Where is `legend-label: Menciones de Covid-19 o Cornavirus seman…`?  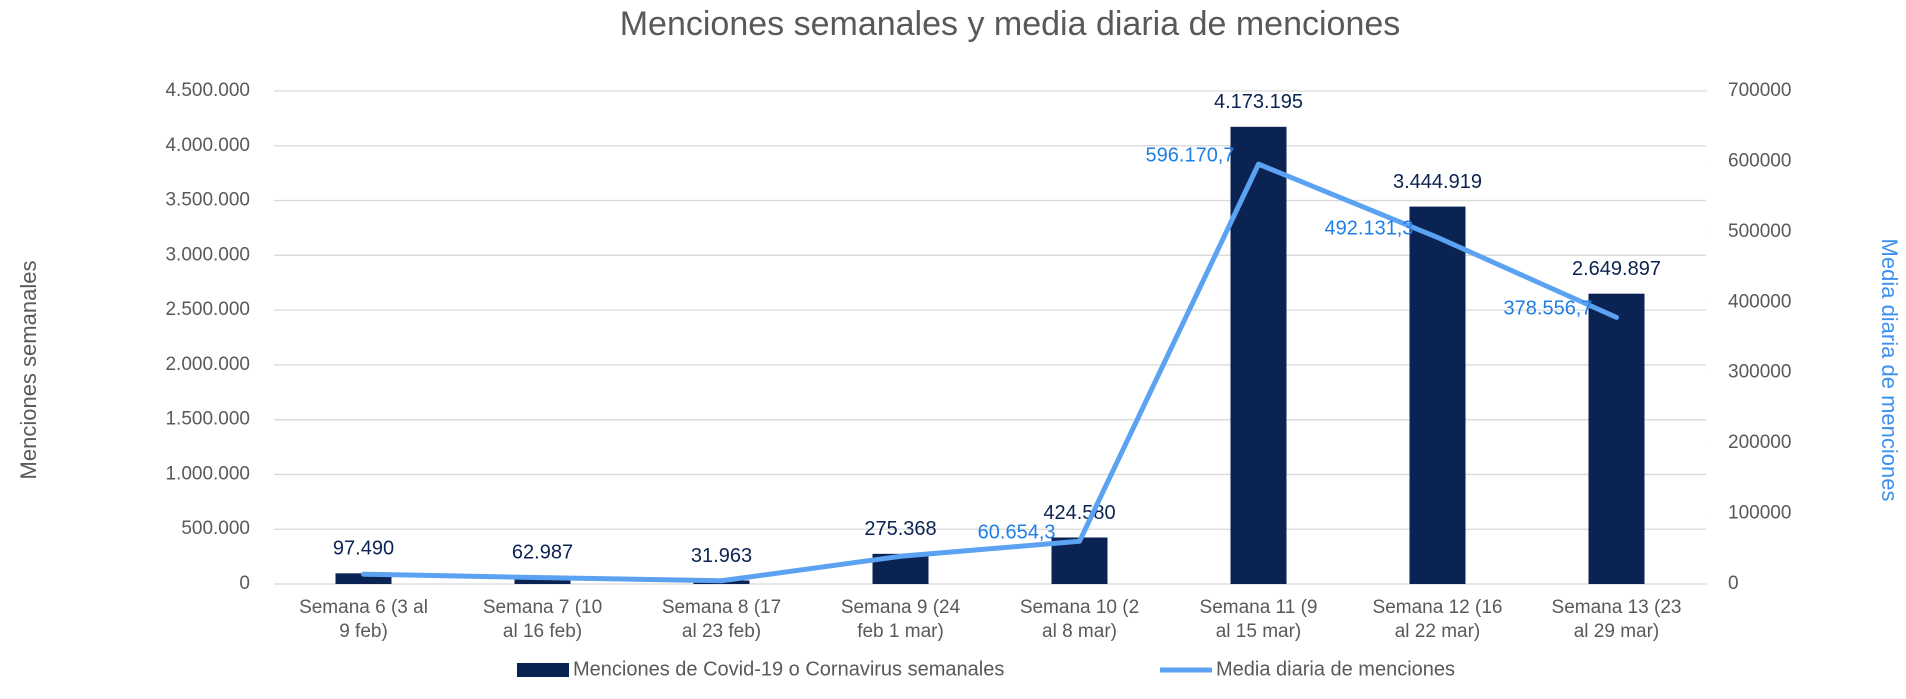
legend-label: Menciones de Covid-19 o Cornavirus seman… is located at coordinates (788, 669).